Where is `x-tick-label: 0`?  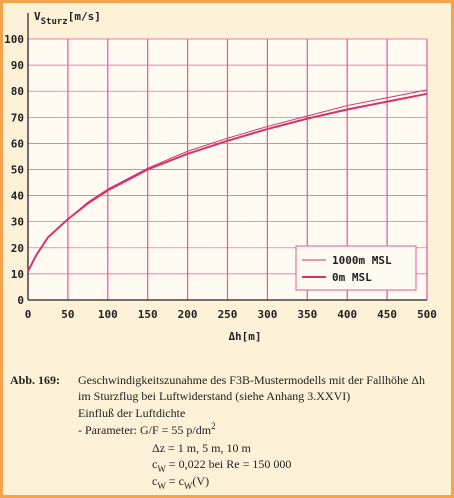 x-tick-label: 0 is located at coordinates (28, 314).